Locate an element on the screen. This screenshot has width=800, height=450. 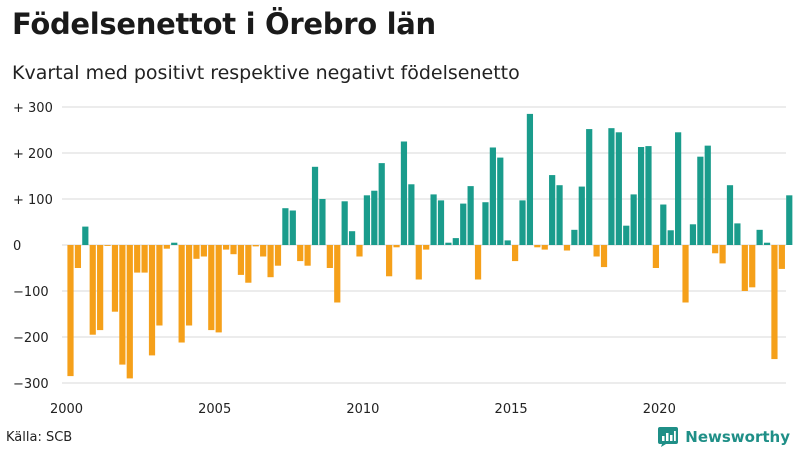
chart-title: Födelsenettot i Örebro län is located at coordinates (224, 24).